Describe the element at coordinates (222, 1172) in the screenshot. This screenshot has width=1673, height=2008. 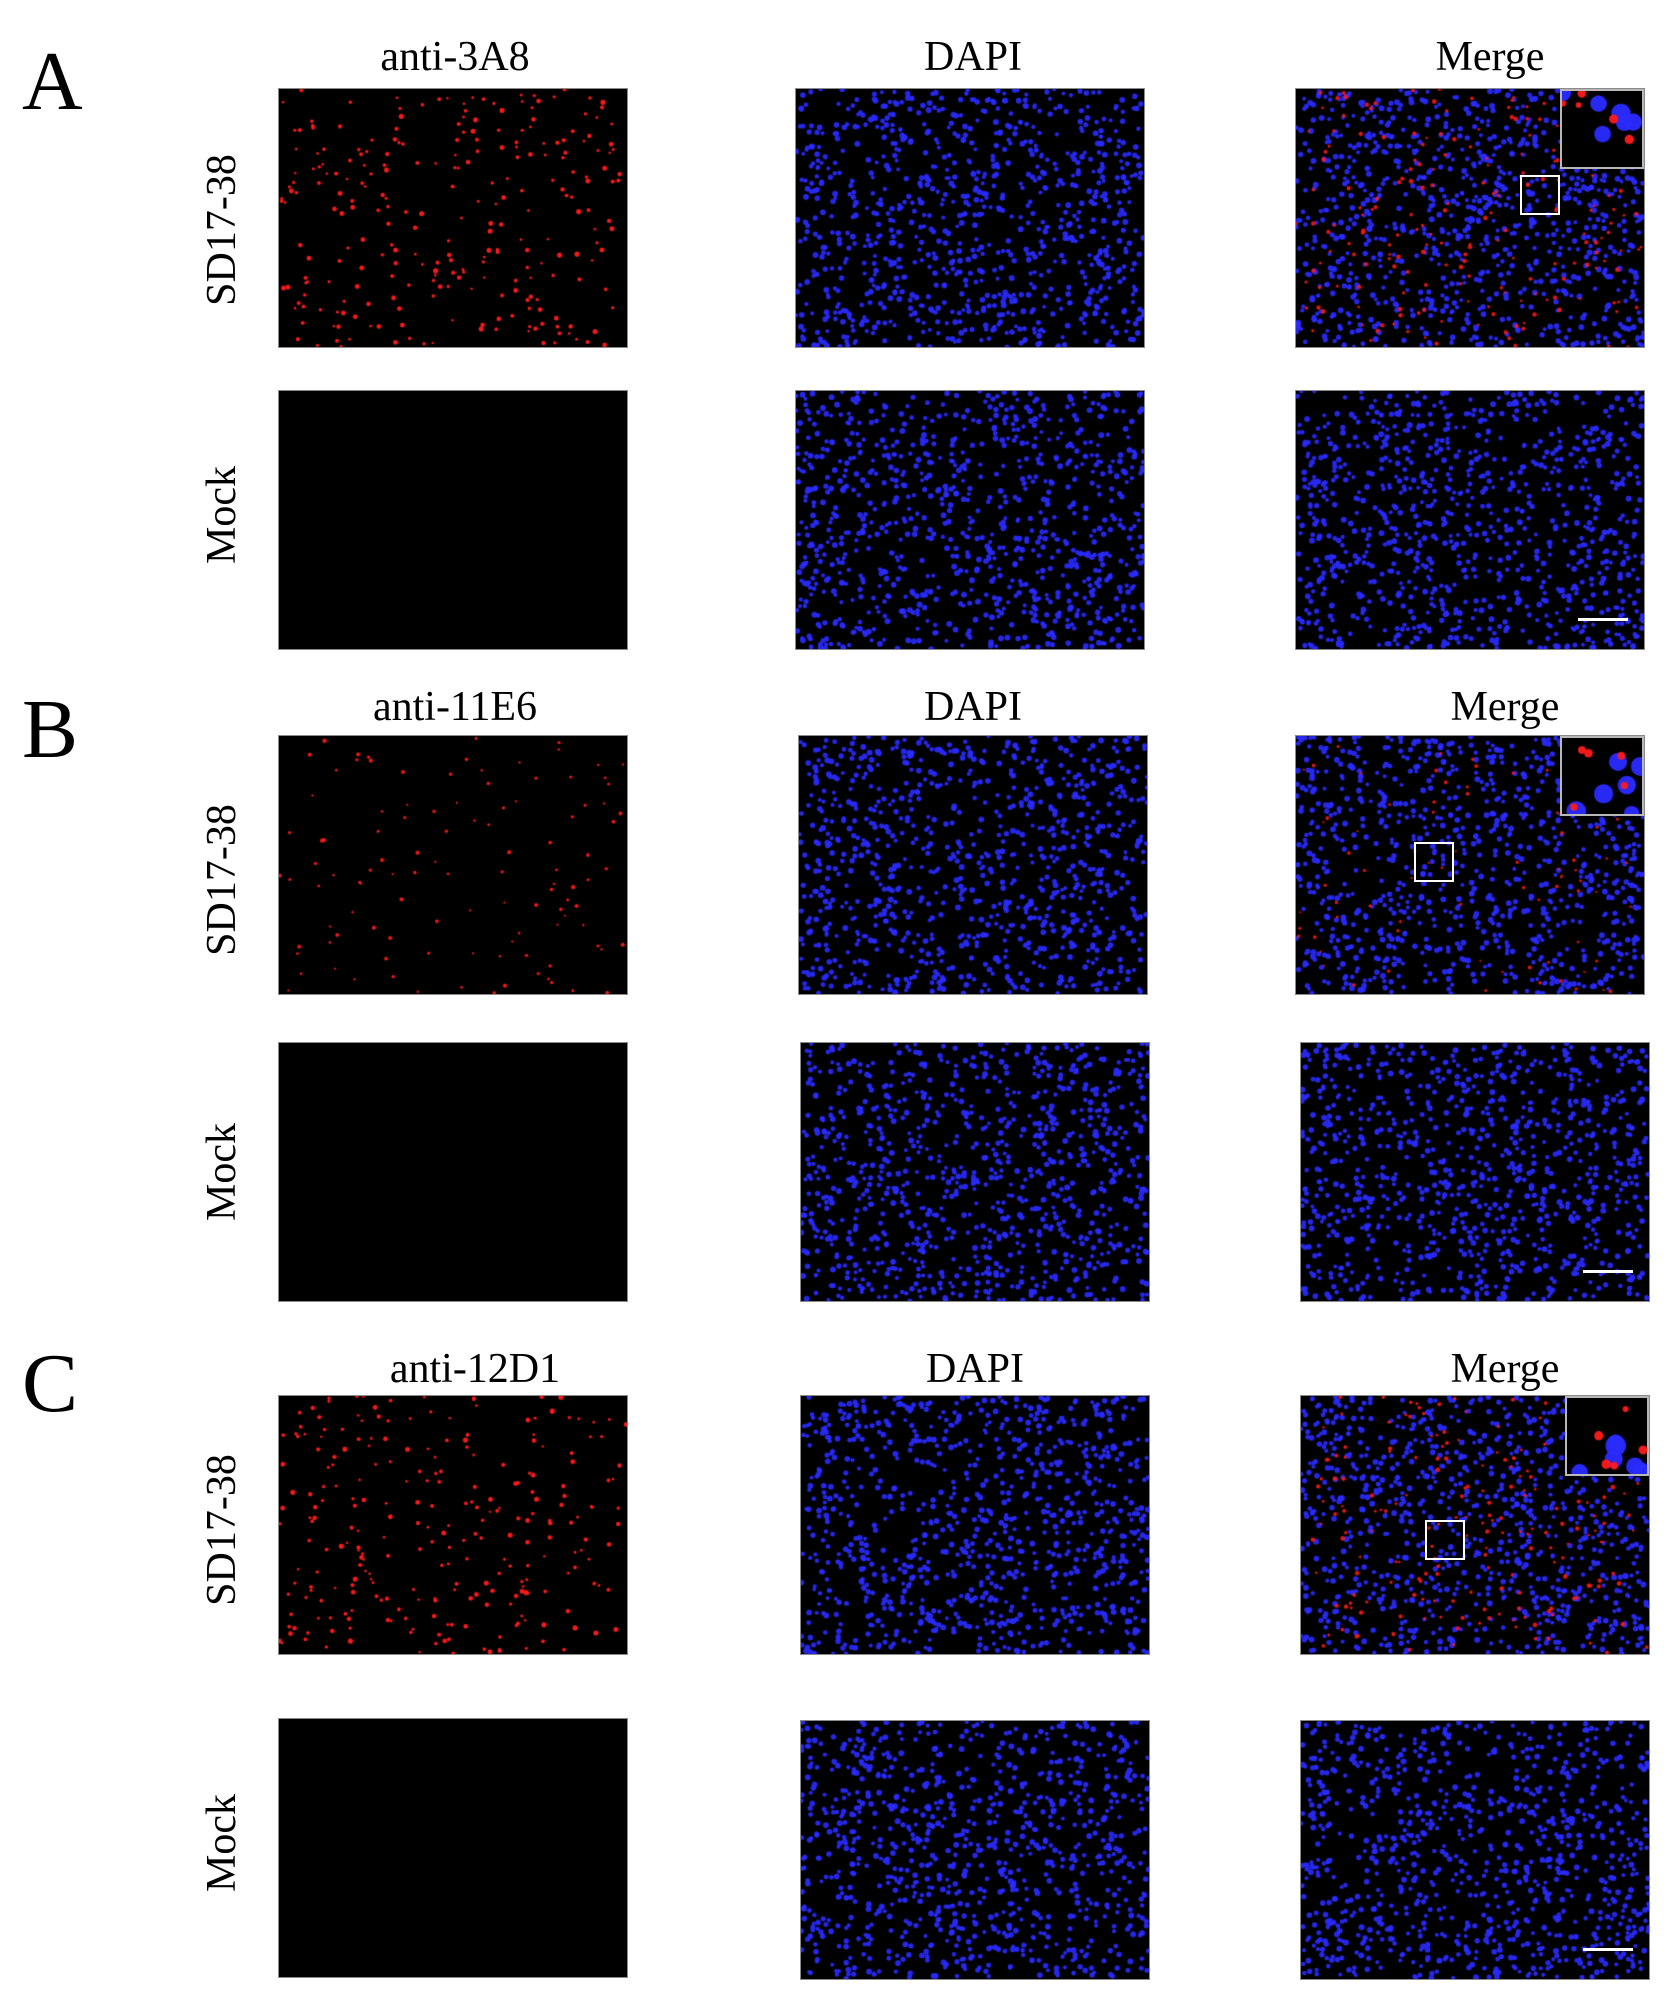
I see `panel-b-row2-label: Mock` at that location.